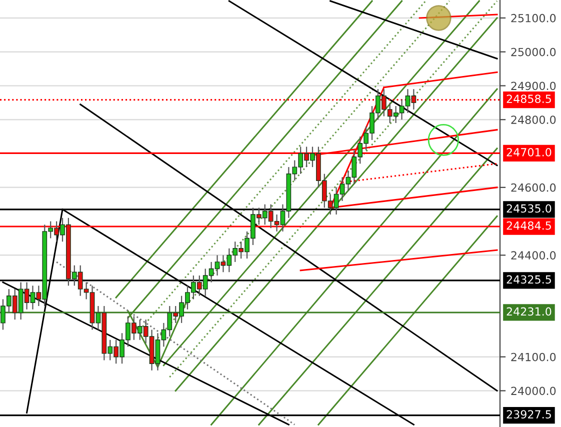  What do you see at coordinates (528, 225) in the screenshot?
I see `ref-line-label: 24484.5` at bounding box center [528, 225].